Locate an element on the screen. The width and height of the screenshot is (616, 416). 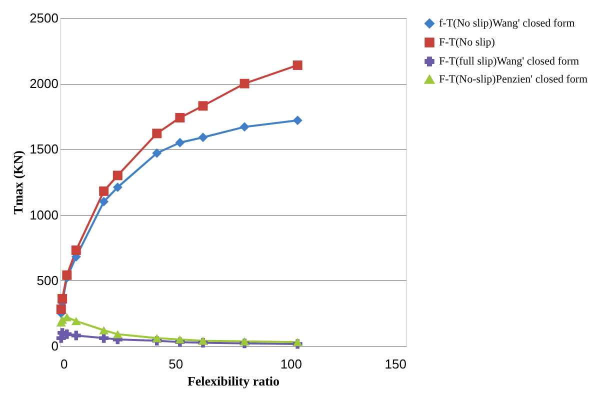
y-tick-label: 1000 is located at coordinates (44, 214).